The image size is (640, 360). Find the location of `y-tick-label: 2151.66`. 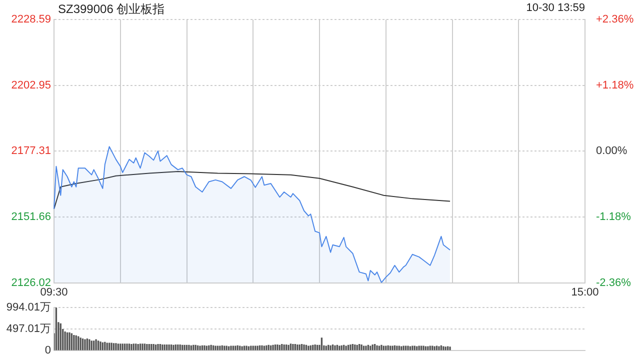

y-tick-label: 2151.66 is located at coordinates (31, 217).